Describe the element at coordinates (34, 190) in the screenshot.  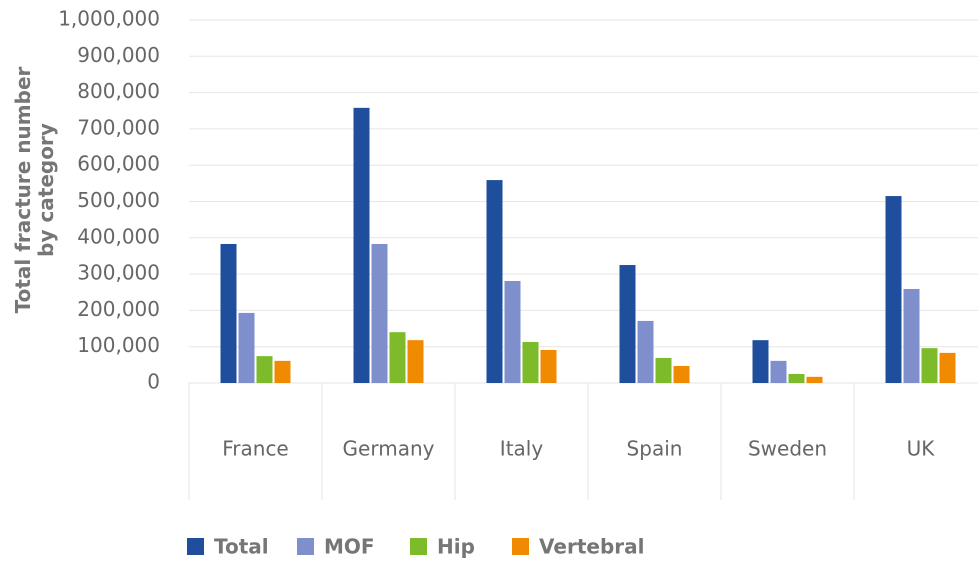
I see `y-axis-label: Total fracture number by category` at that location.